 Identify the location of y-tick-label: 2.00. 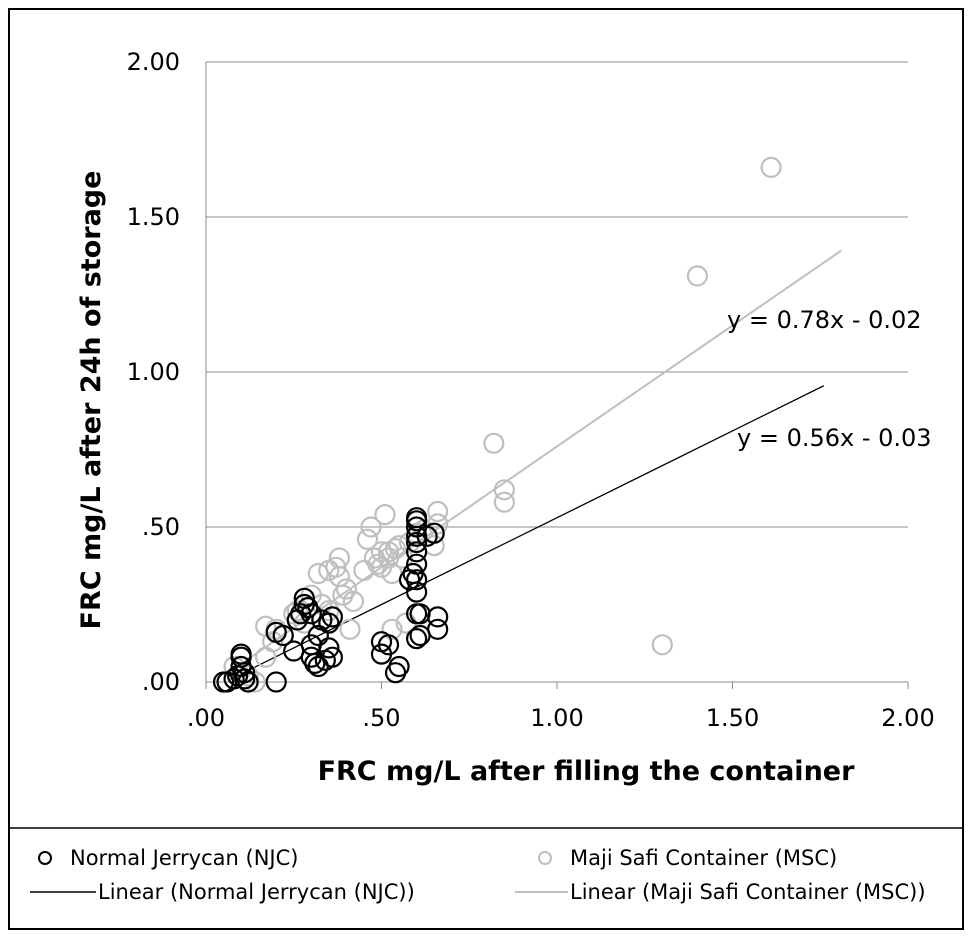
(153, 62).